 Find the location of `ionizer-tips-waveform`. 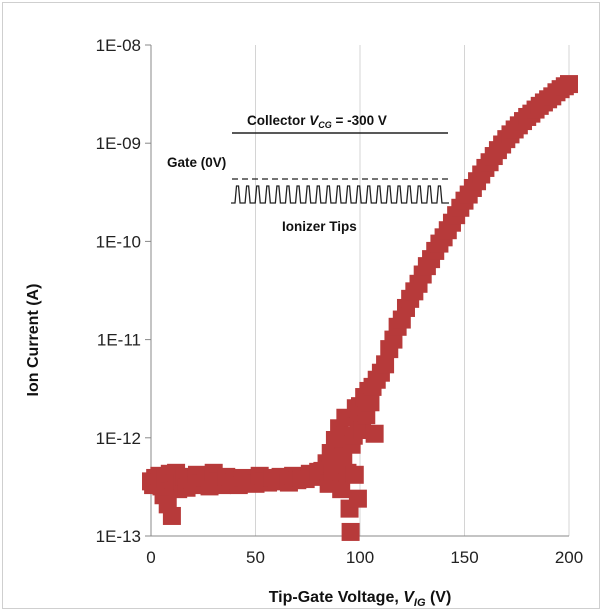

ionizer-tips-waveform is located at coordinates (340, 194).